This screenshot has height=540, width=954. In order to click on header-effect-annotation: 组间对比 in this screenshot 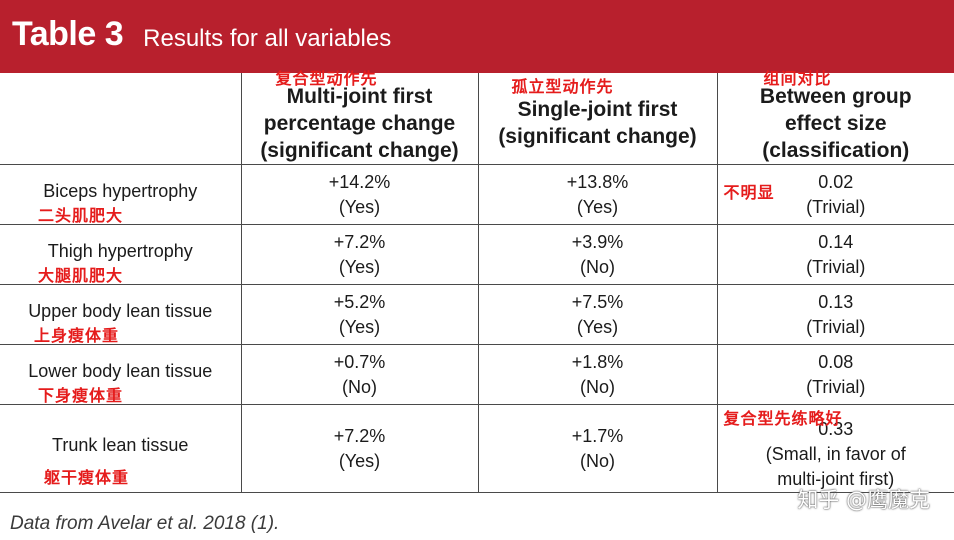, I will do `click(797, 78)`.